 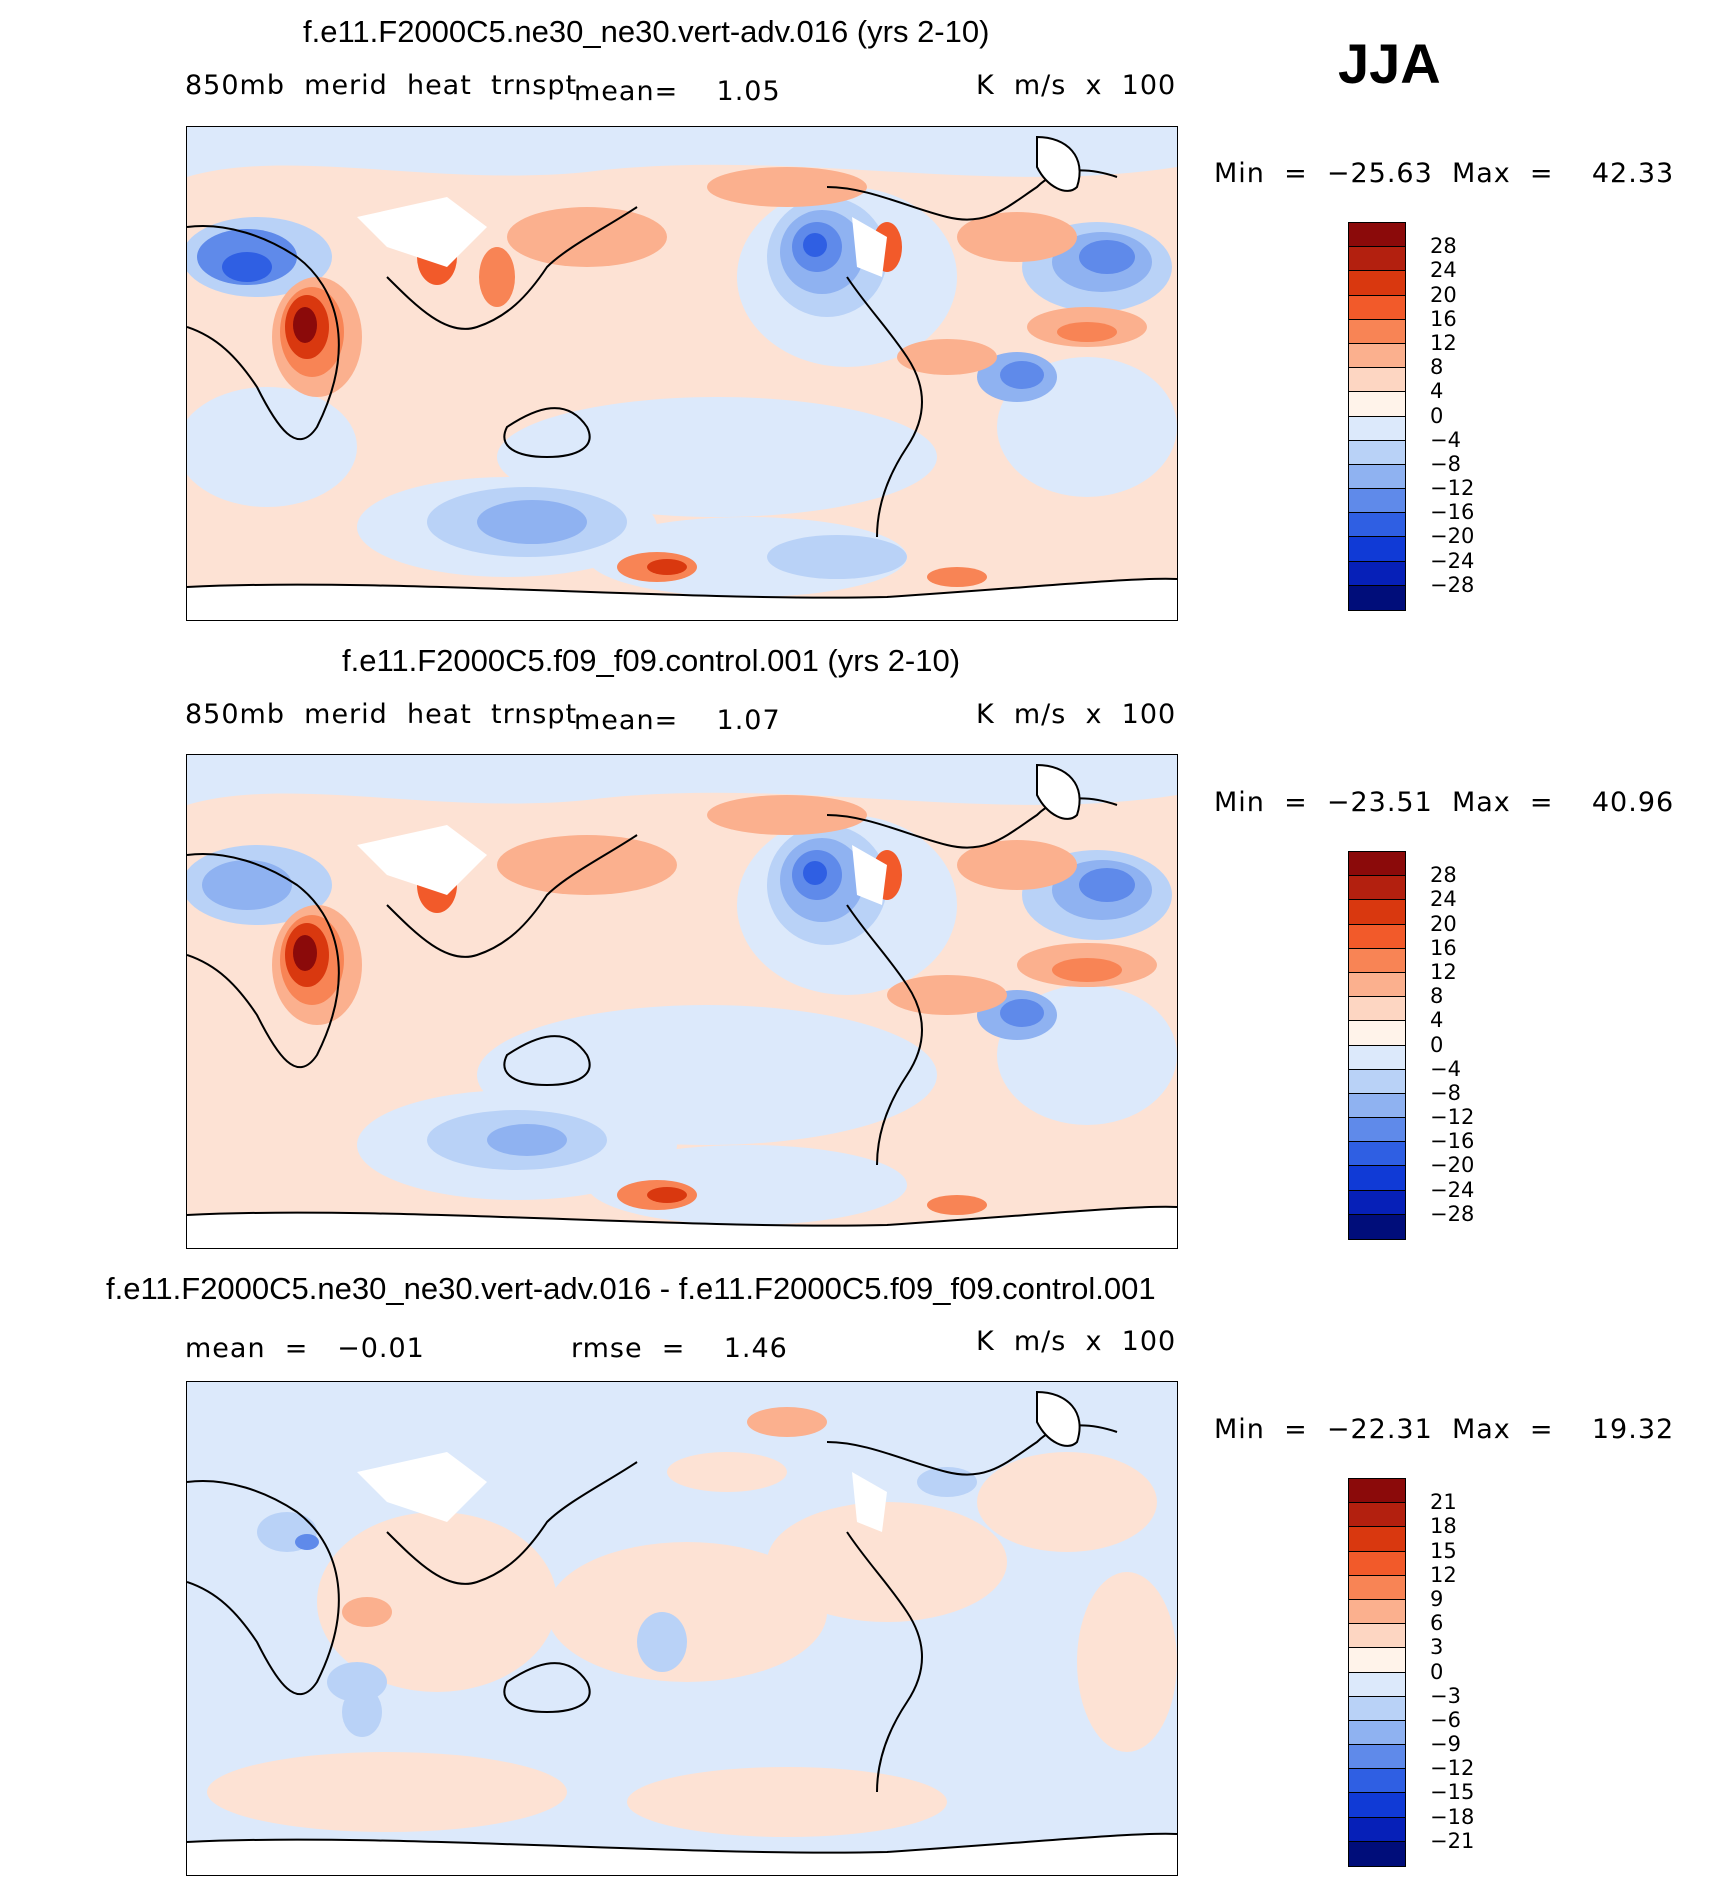 What do you see at coordinates (1443, 1526) in the screenshot?
I see `colorbar-tick-label: 18` at bounding box center [1443, 1526].